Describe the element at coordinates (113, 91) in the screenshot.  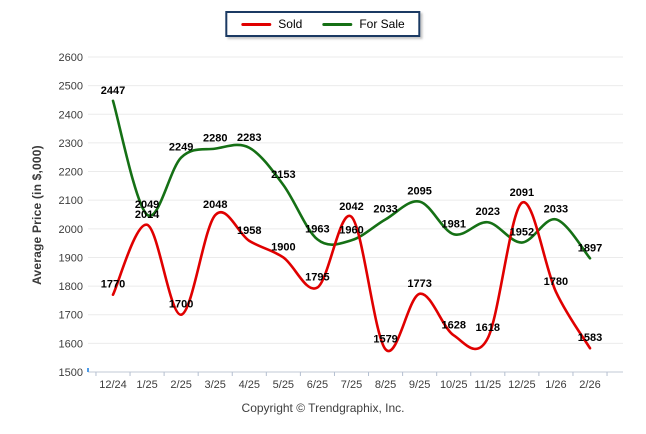
I see `point-label-for-sale: 2447` at that location.